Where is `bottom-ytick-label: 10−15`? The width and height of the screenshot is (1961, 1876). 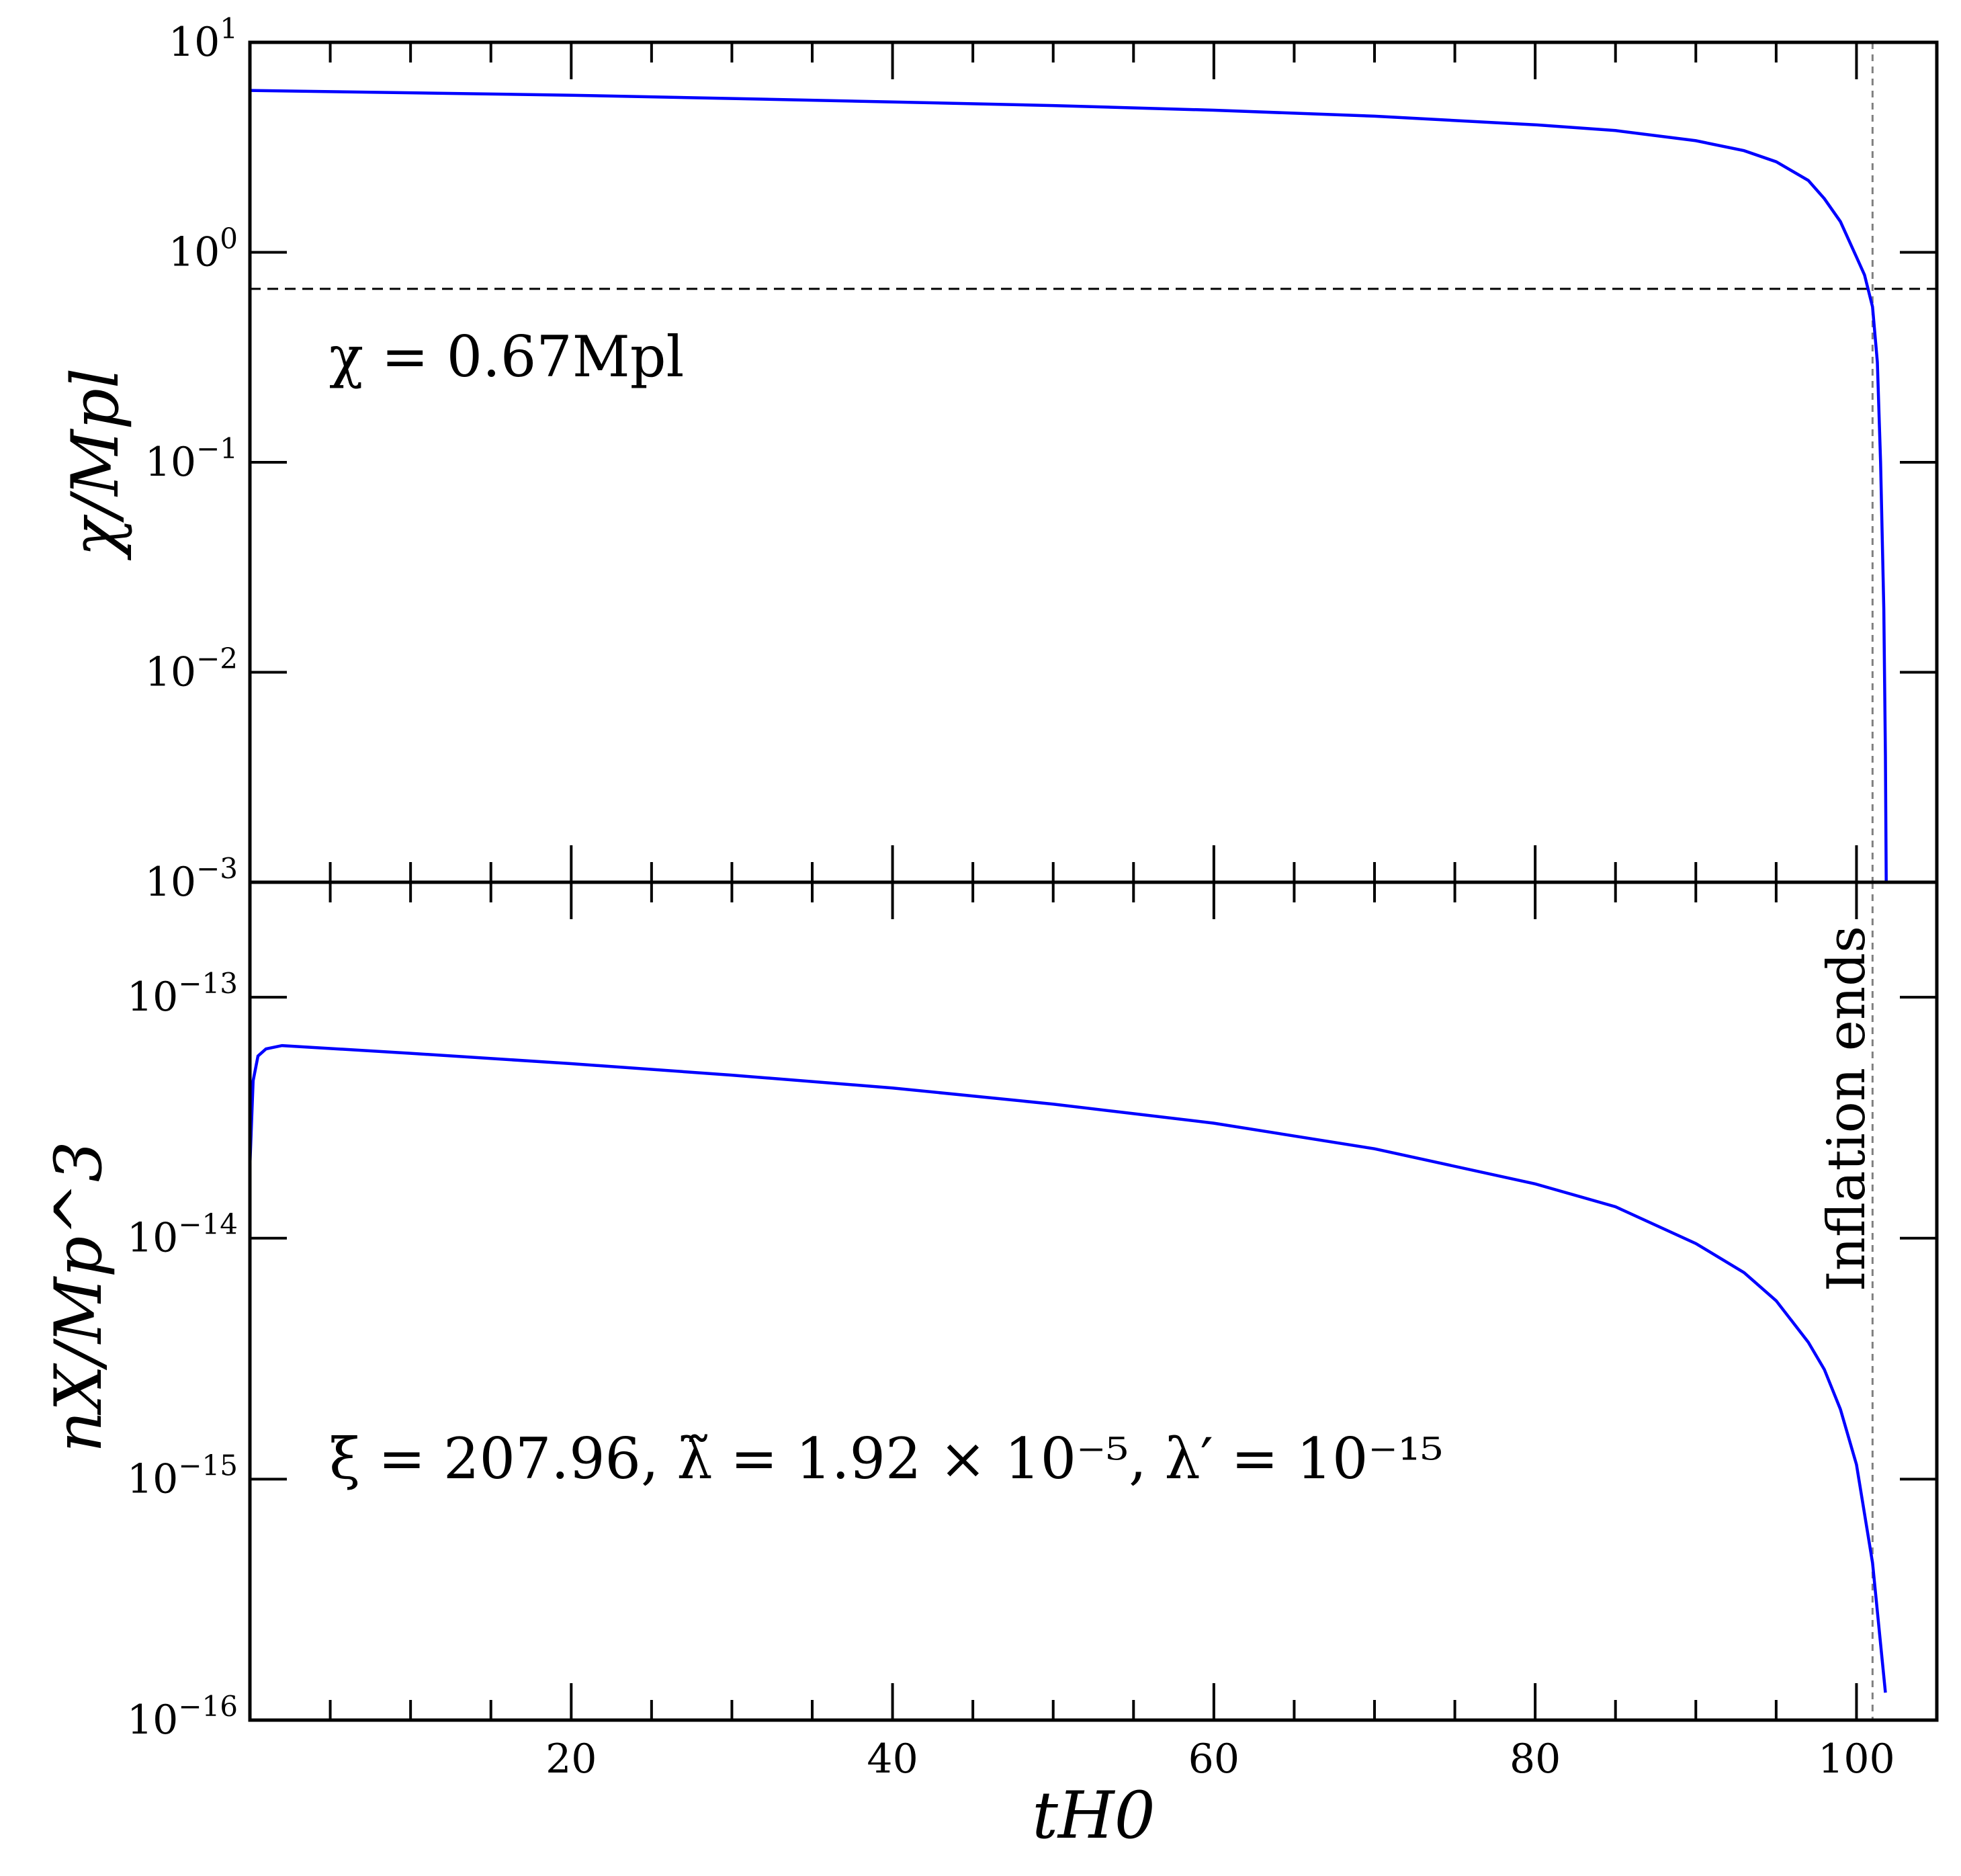 bottom-ytick-label: 10−15 is located at coordinates (182, 1475).